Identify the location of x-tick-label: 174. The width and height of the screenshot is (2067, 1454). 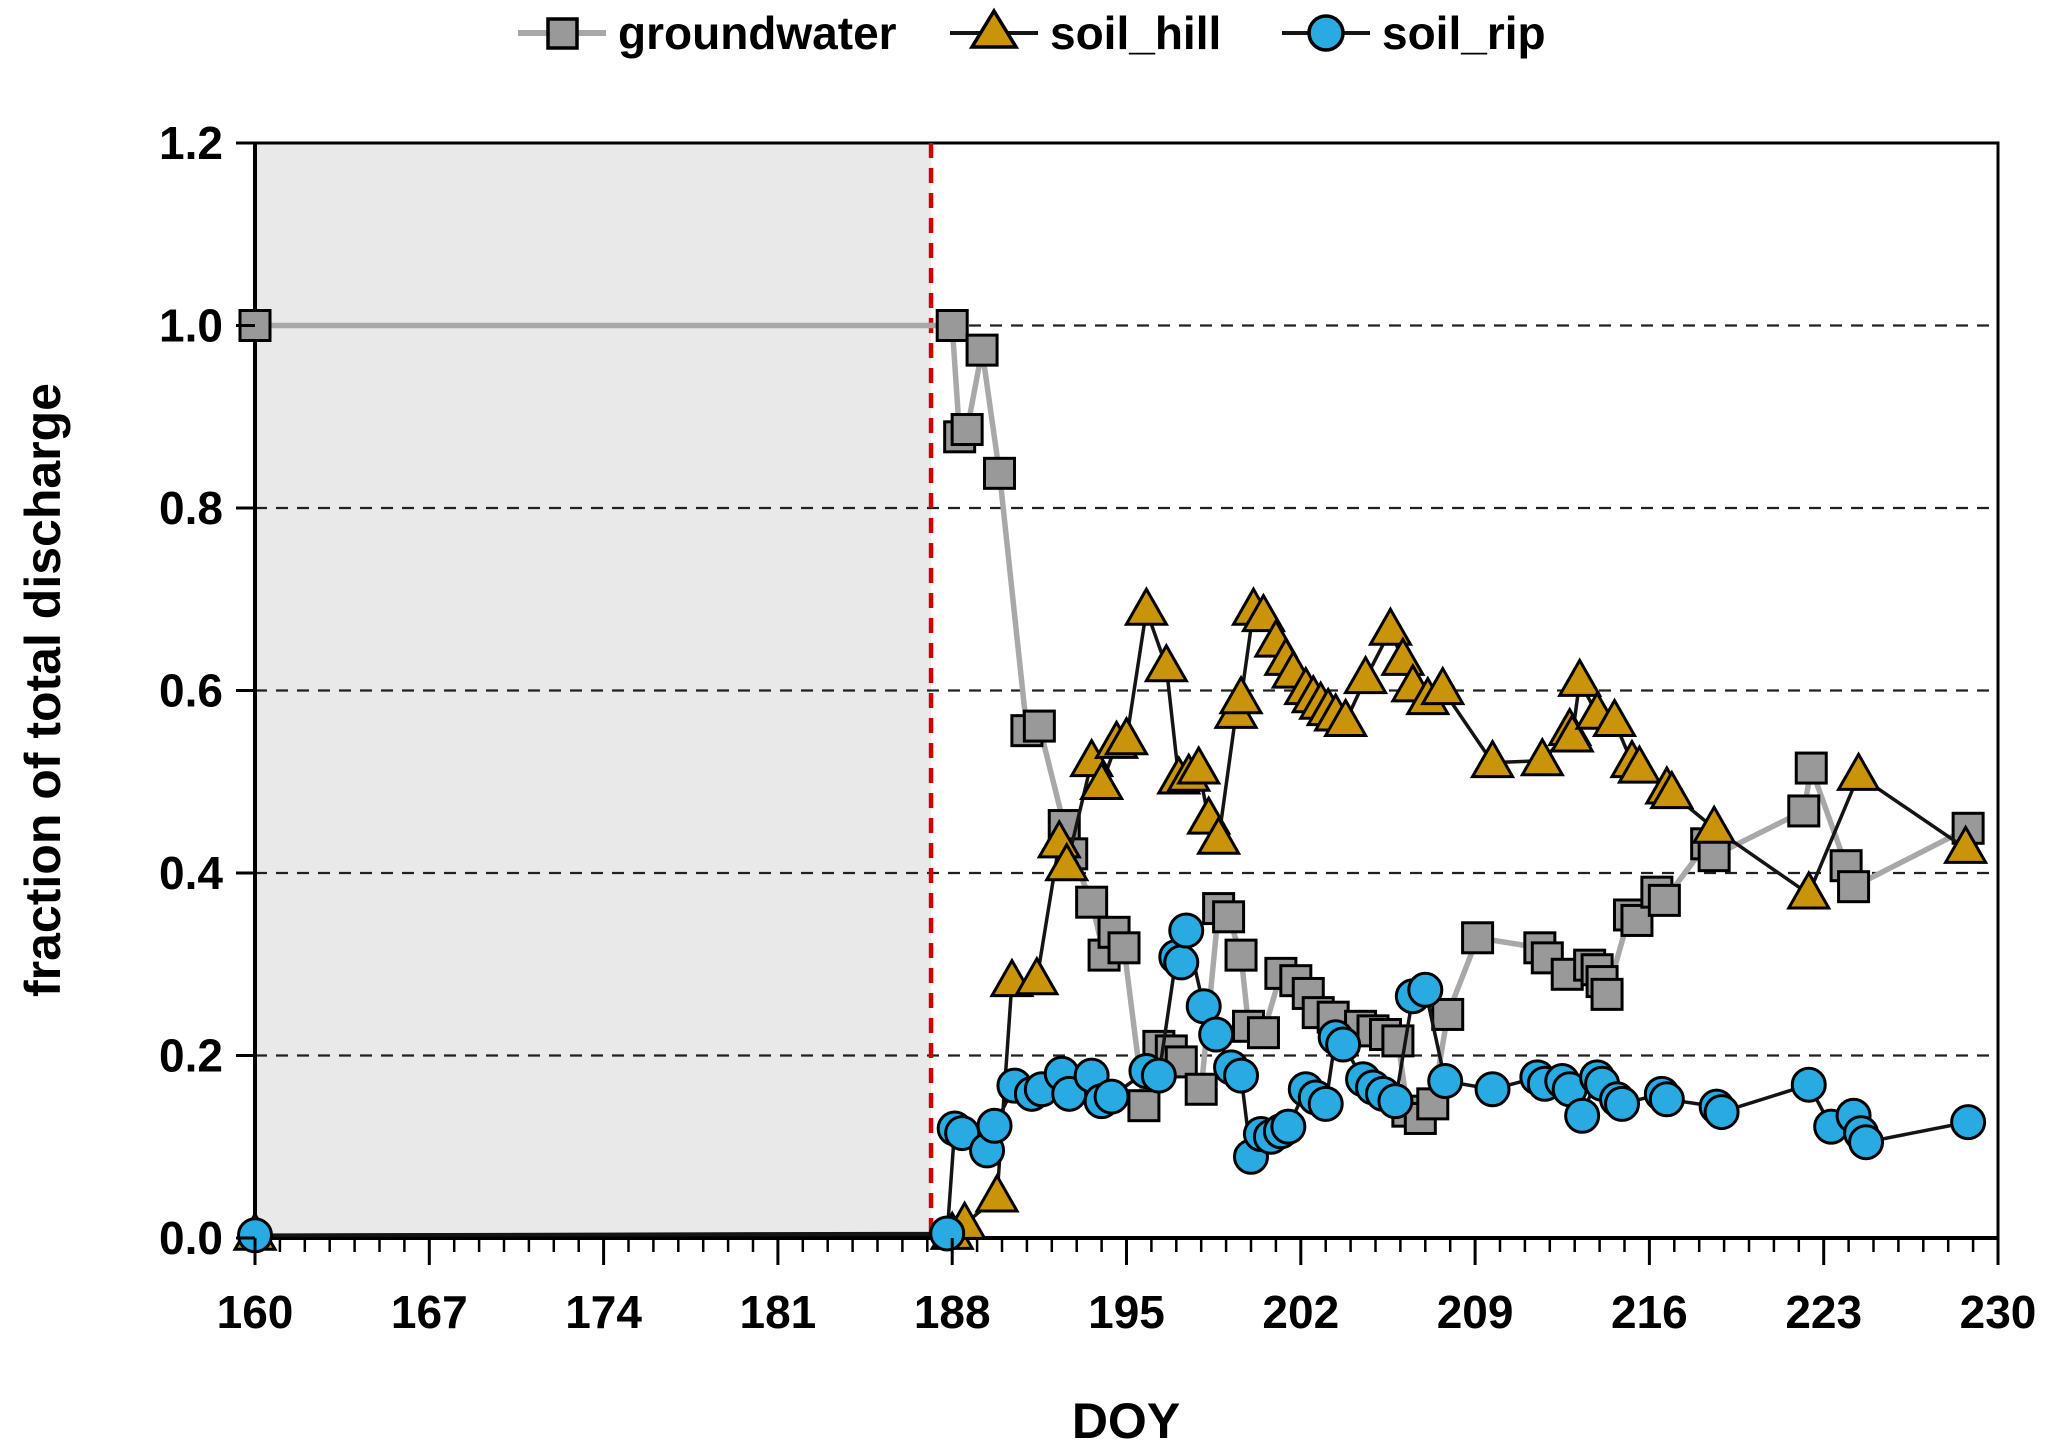
(603, 1312).